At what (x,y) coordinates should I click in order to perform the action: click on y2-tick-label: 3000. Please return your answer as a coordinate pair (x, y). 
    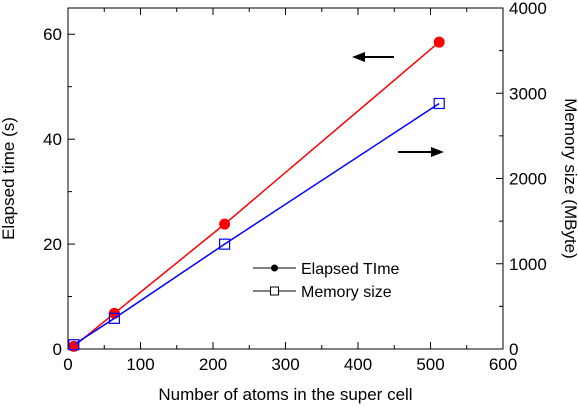
    Looking at the image, I should click on (528, 93).